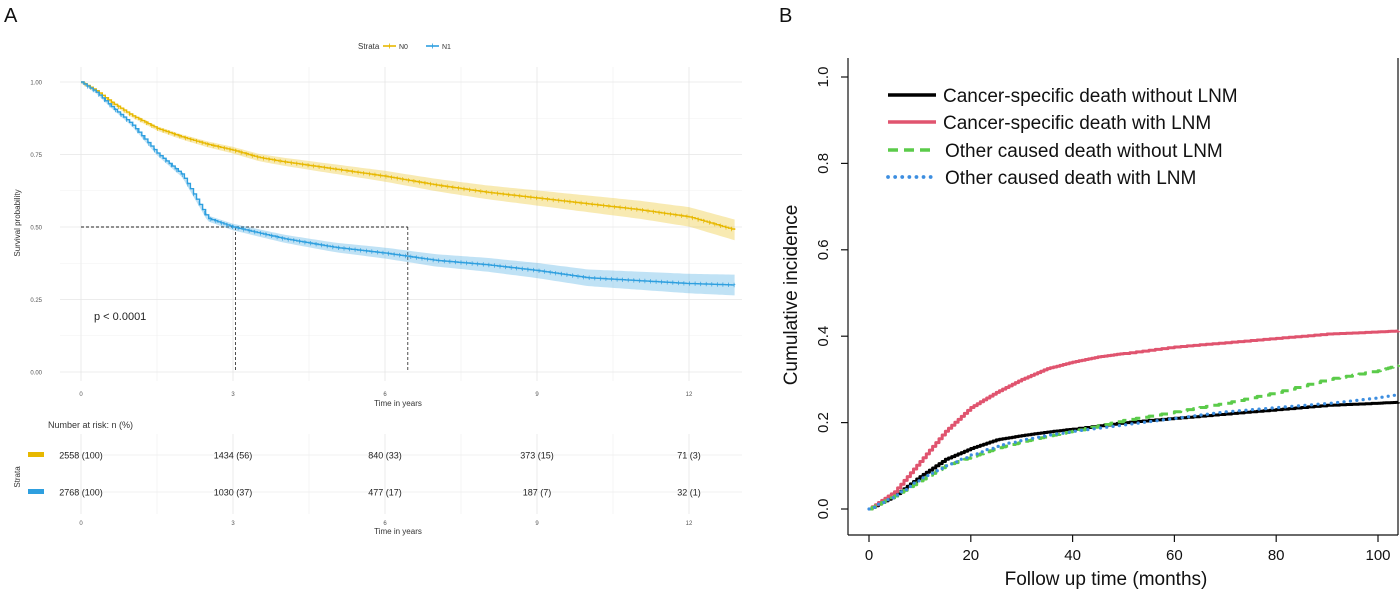 Image resolution: width=1400 pixels, height=592 pixels. I want to click on legend-label-b-2: Other caused death without LNM, so click(1084, 151).